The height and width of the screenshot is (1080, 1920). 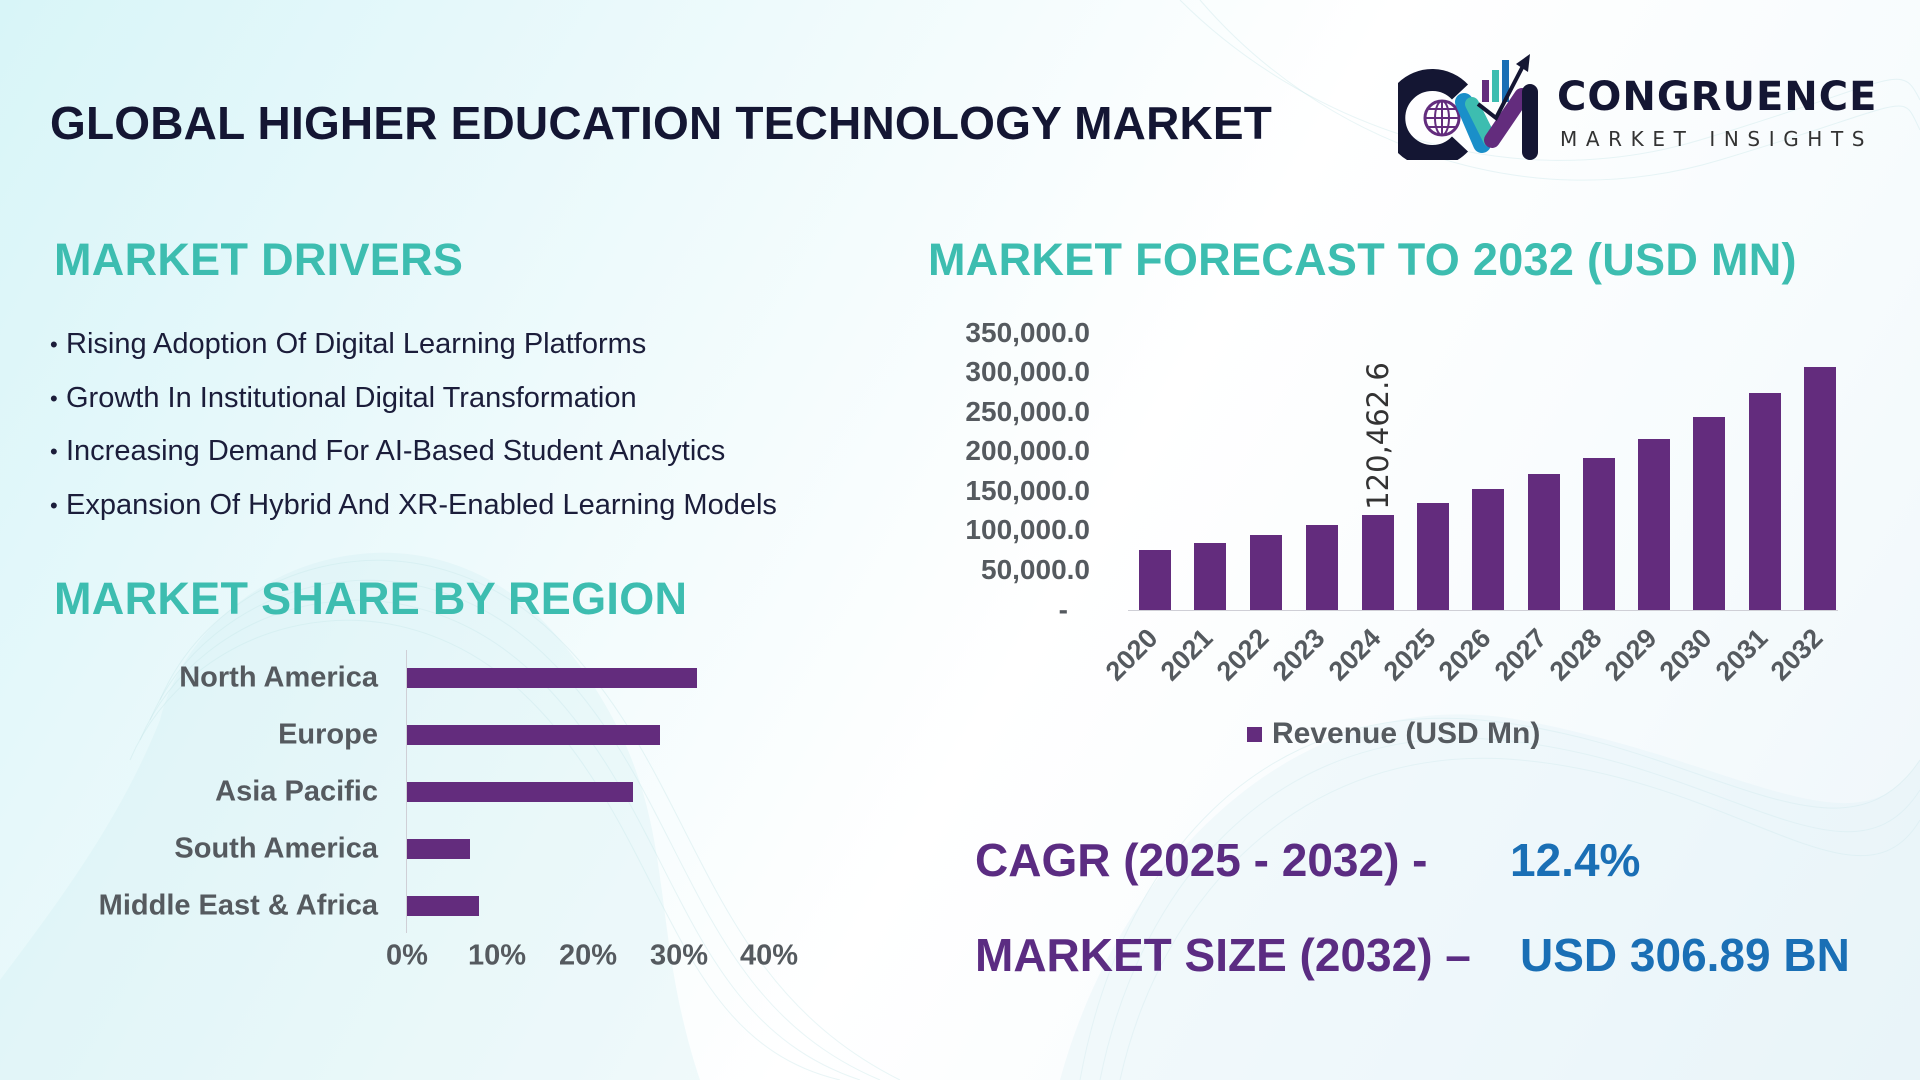 What do you see at coordinates (520, 792) in the screenshot?
I see `region-bar-asia-pacific` at bounding box center [520, 792].